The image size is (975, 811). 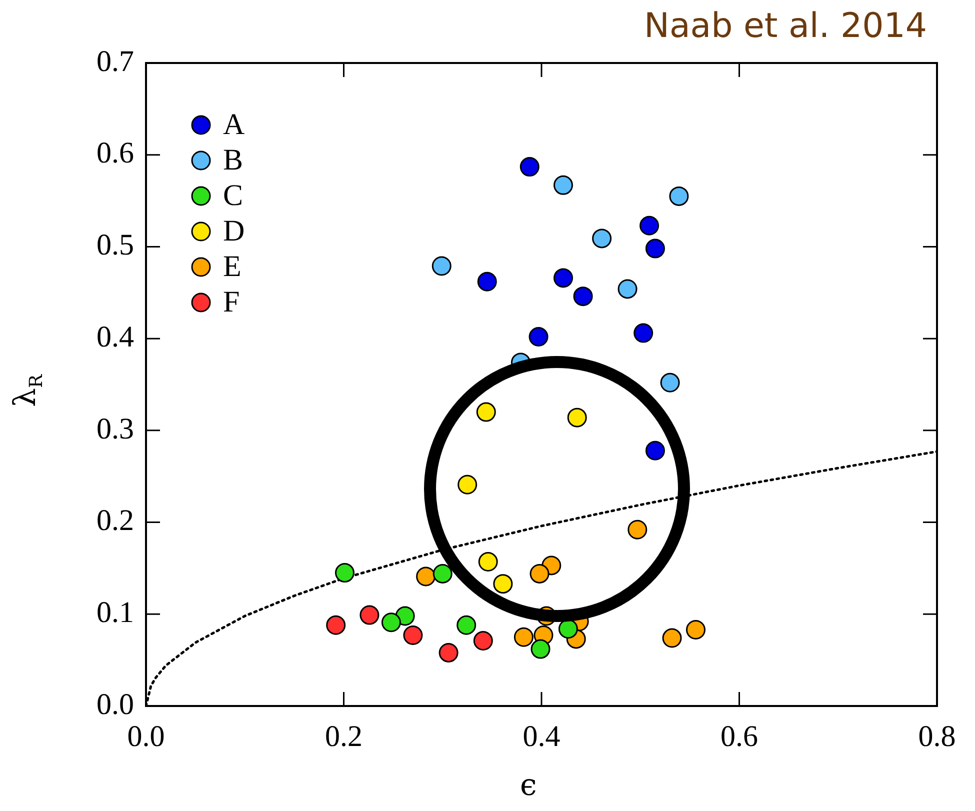 What do you see at coordinates (234, 231) in the screenshot?
I see `legend-label: D` at bounding box center [234, 231].